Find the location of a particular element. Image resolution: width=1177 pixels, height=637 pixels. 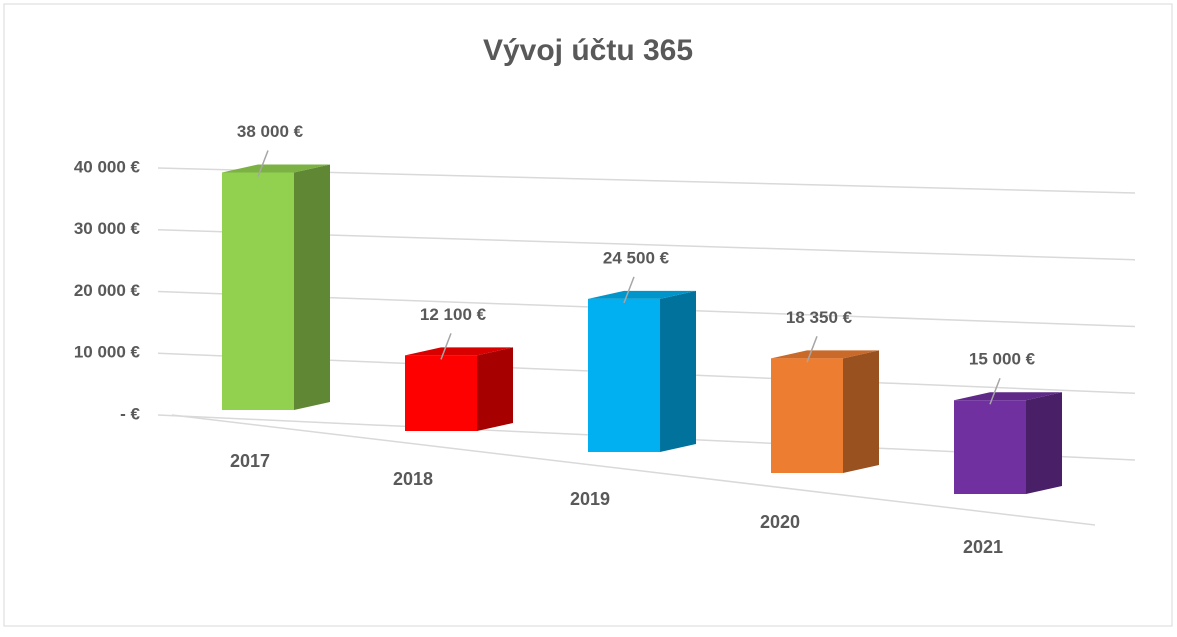

x-tick-label: 2019 is located at coordinates (590, 499).